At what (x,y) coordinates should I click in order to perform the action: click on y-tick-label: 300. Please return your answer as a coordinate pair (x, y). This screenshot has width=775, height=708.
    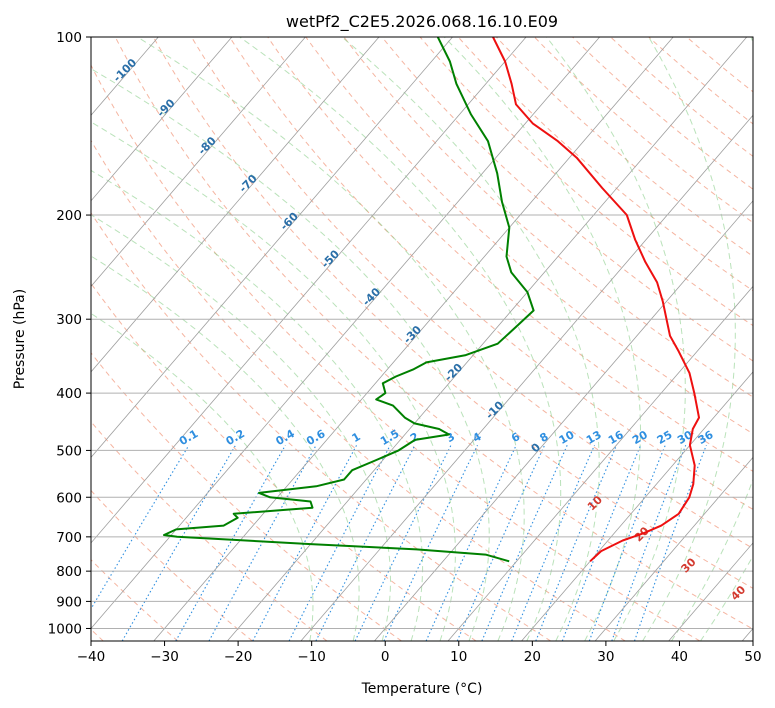
    Looking at the image, I should click on (69, 320).